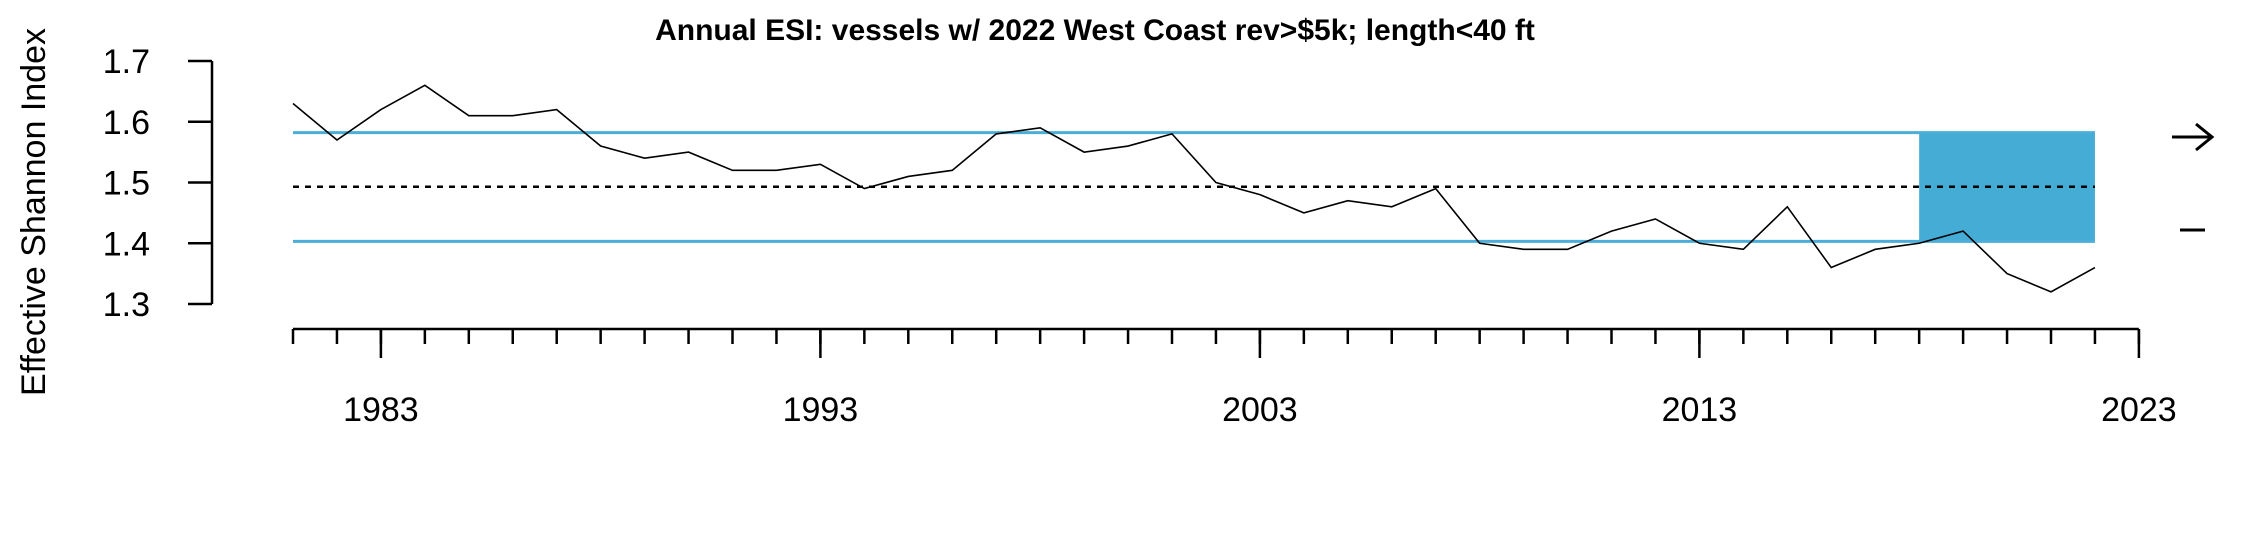  What do you see at coordinates (126, 184) in the screenshot?
I see `y-tick-label: 1.5` at bounding box center [126, 184].